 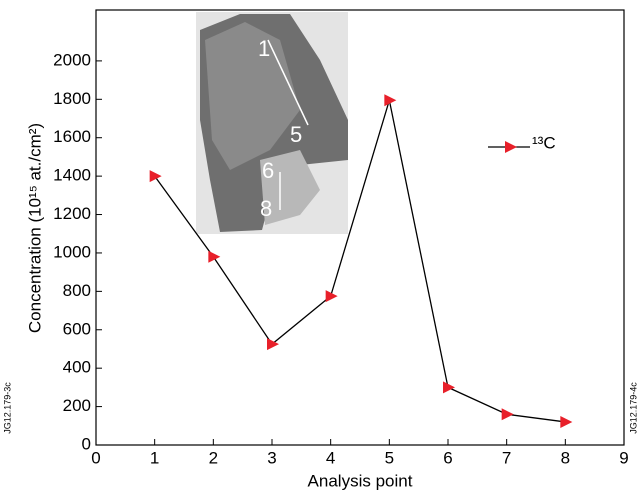 I want to click on y-tick-label: 2000, so click(x=72, y=59).